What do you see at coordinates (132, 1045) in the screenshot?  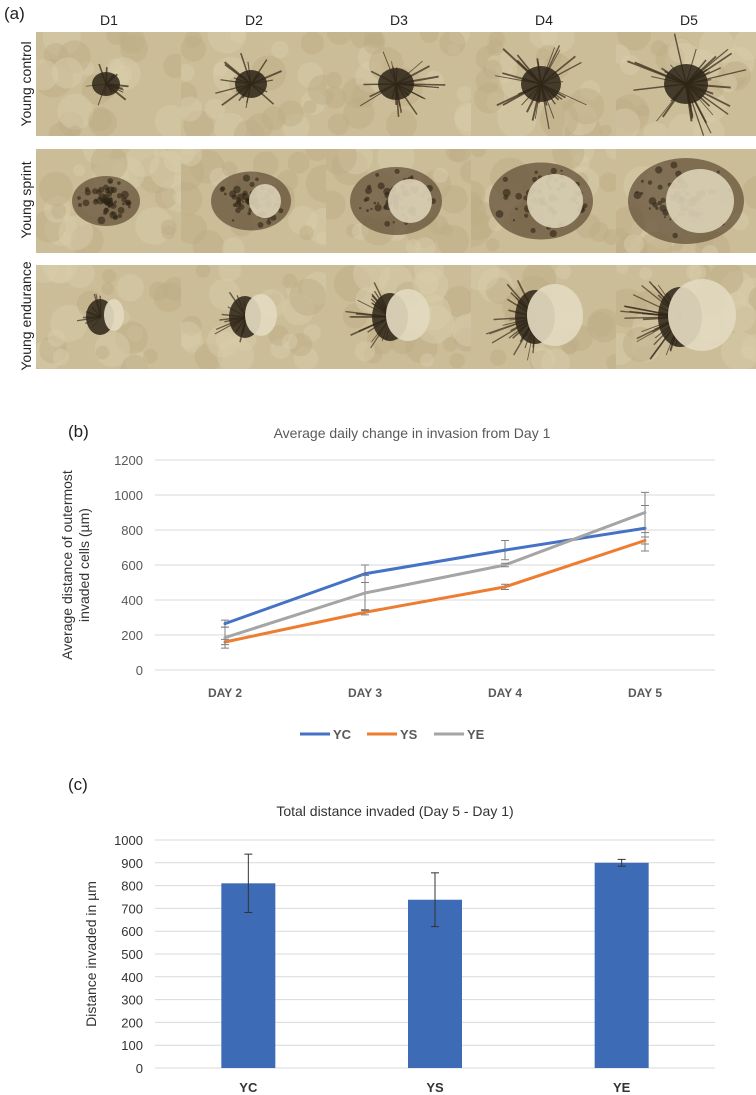 I see `y-tick-label: 100` at bounding box center [132, 1045].